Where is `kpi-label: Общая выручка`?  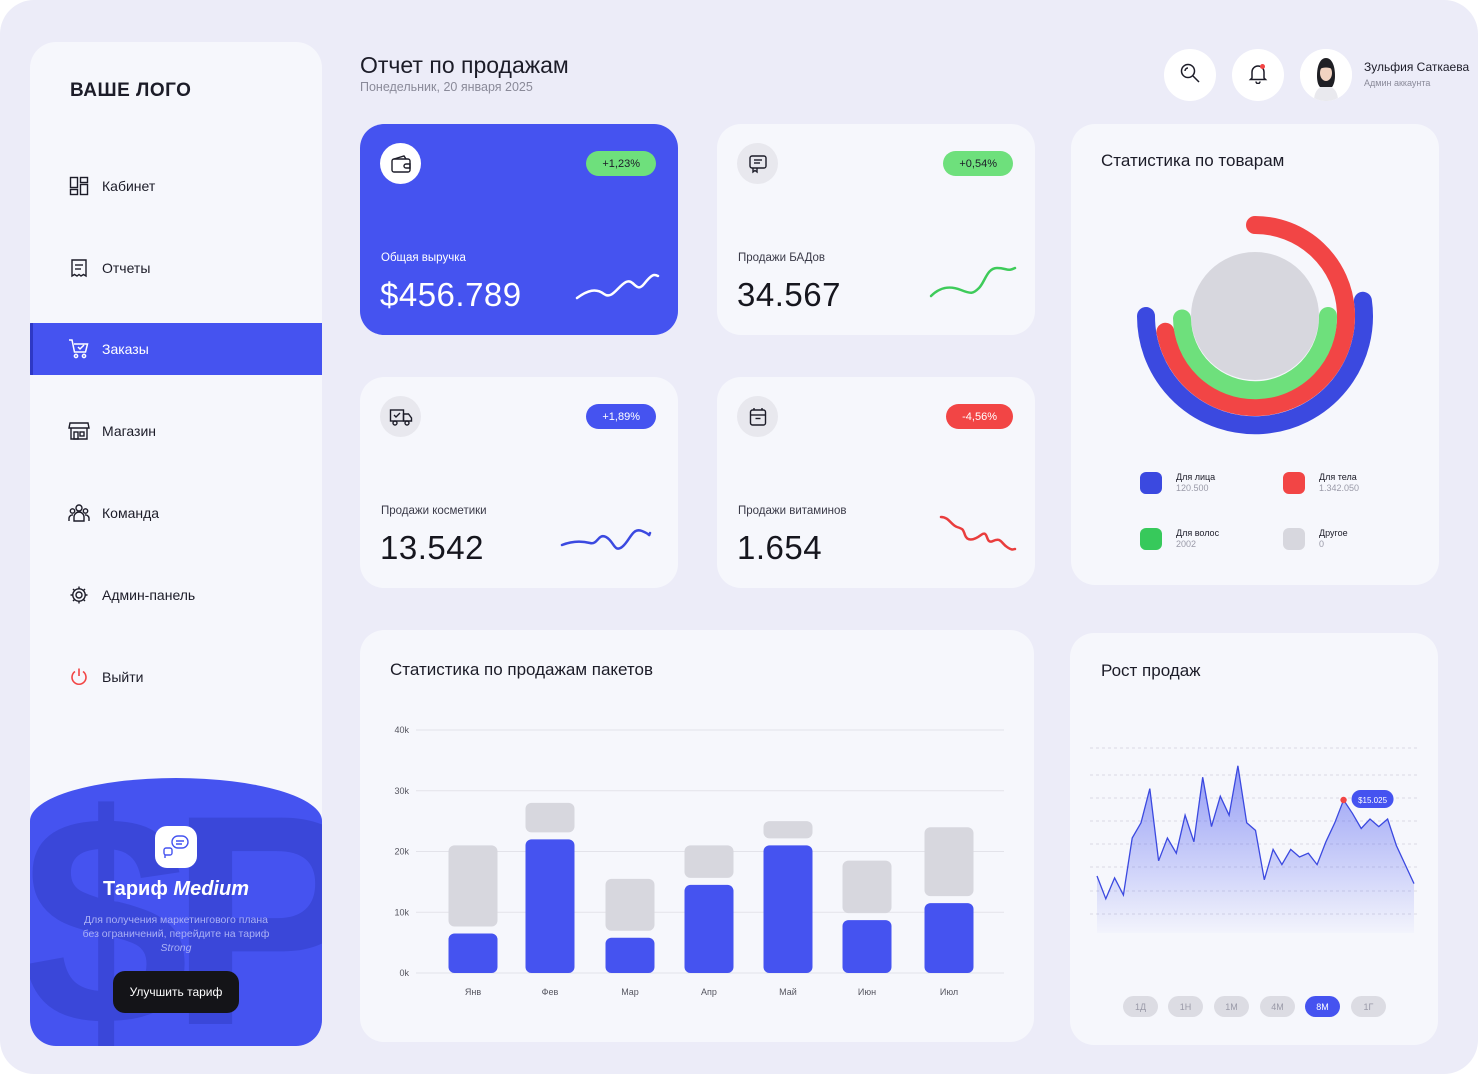
kpi-label: Общая выручка is located at coordinates (423, 258).